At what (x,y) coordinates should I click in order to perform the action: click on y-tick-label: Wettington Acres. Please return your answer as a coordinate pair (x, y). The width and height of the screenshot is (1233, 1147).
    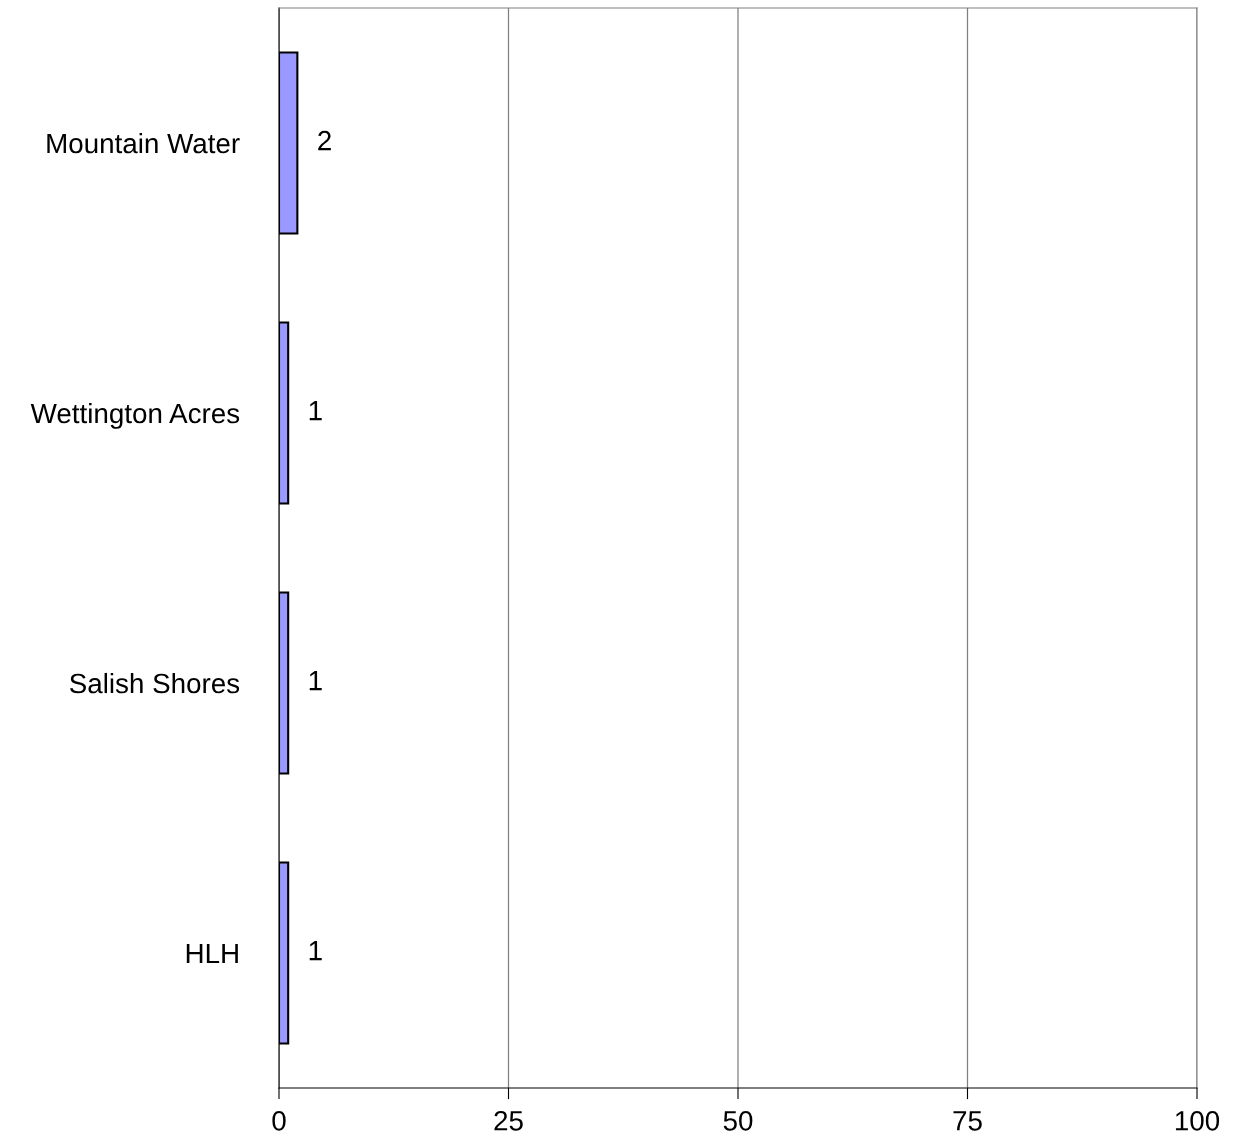
    Looking at the image, I should click on (135, 415).